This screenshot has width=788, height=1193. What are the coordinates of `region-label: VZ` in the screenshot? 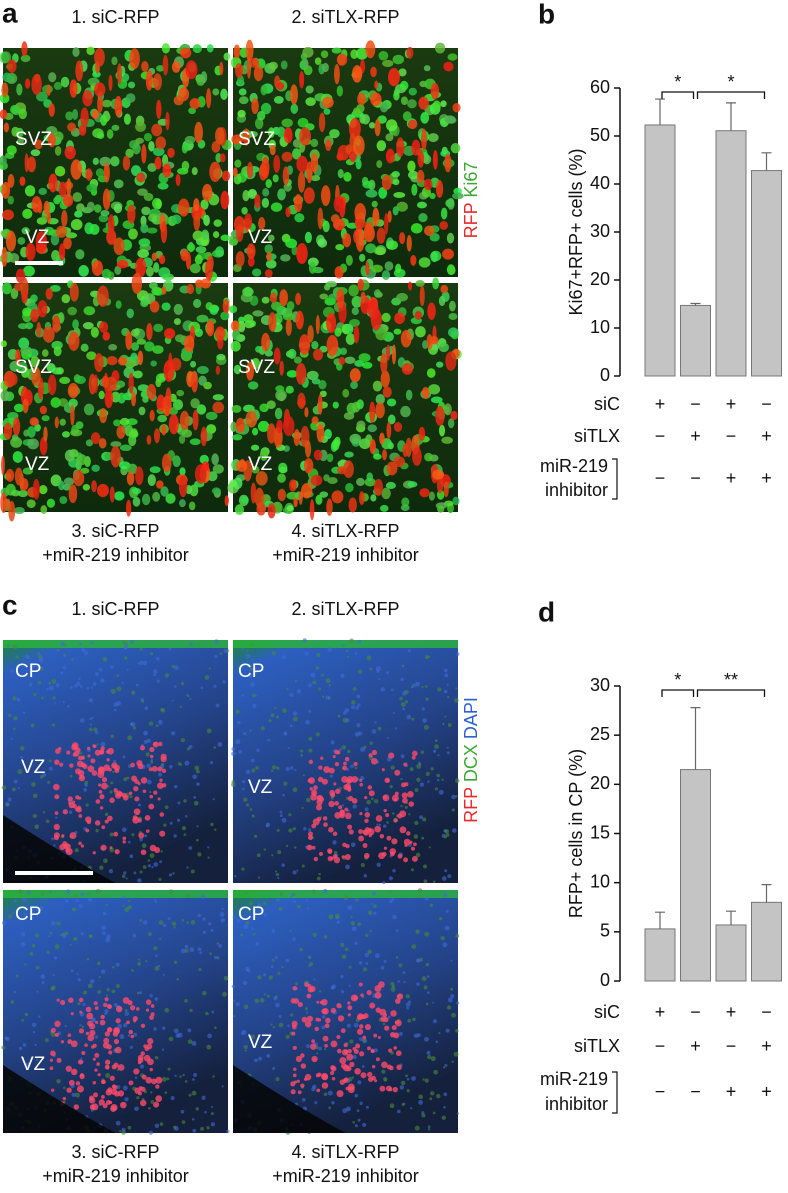 It's located at (37, 237).